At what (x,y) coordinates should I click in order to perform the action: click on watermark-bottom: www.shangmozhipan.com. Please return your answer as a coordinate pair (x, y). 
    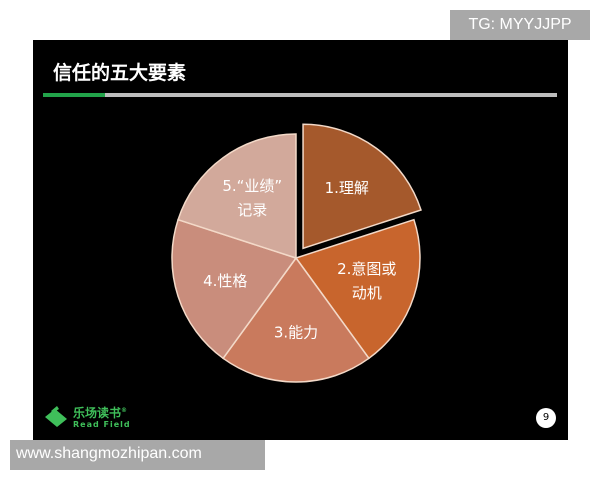
    Looking at the image, I should click on (137, 455).